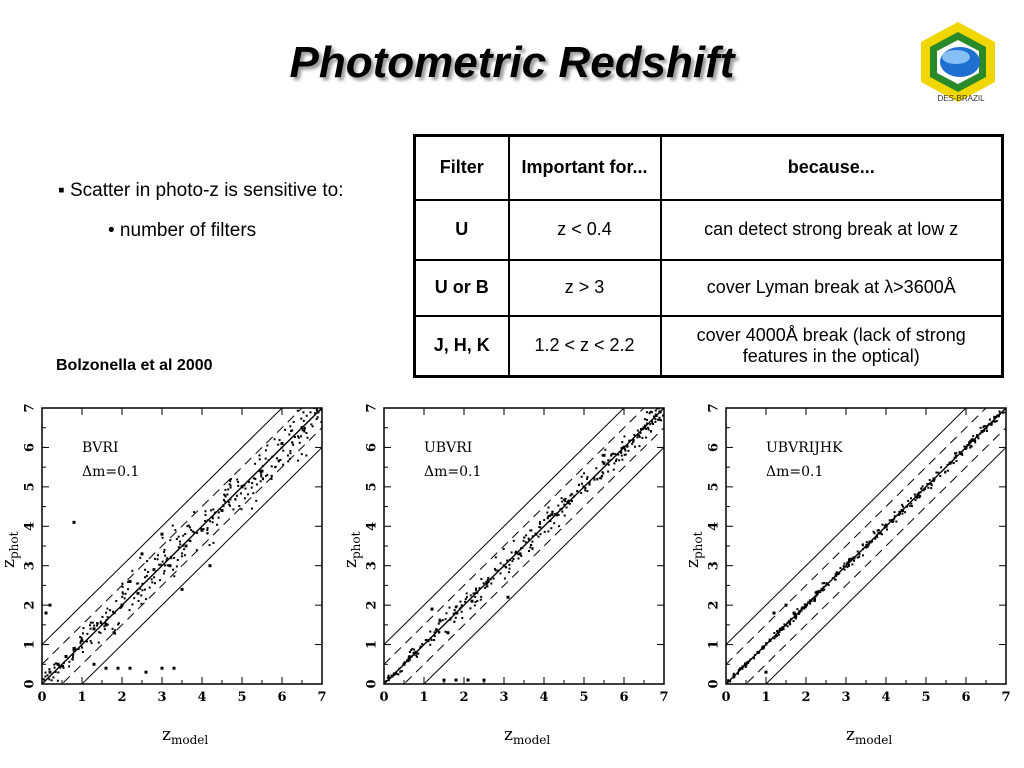 This screenshot has width=1024, height=768. What do you see at coordinates (423, 697) in the screenshot?
I see `x-tick-label: 1` at bounding box center [423, 697].